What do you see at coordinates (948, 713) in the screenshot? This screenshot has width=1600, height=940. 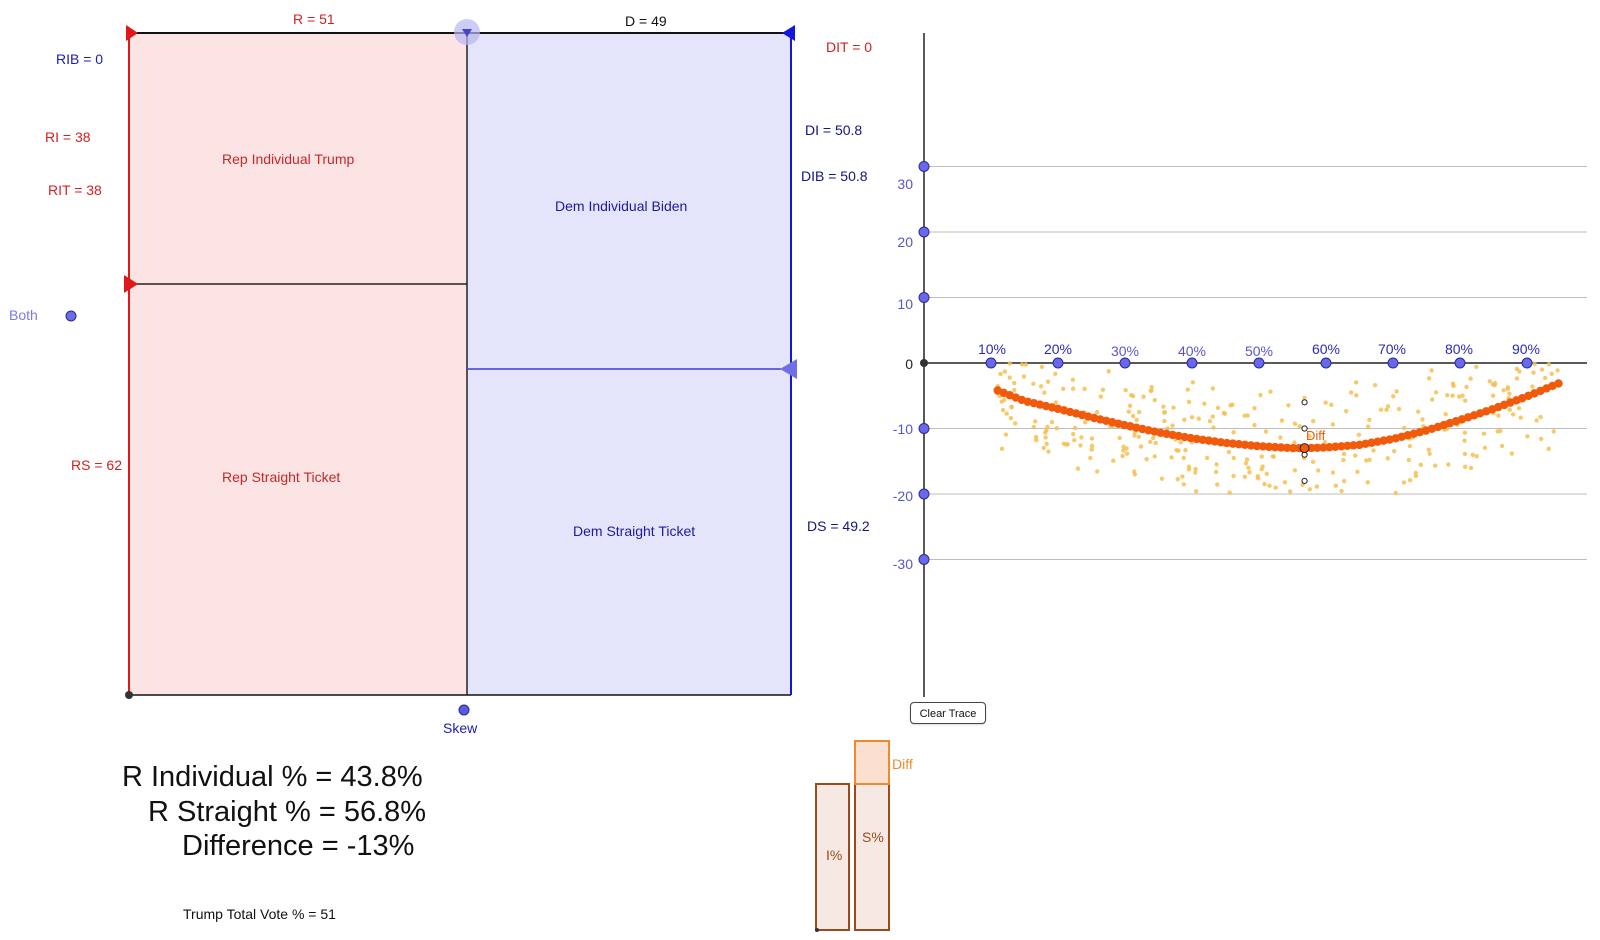 I see `clear-trace-button: Clear Trace` at bounding box center [948, 713].